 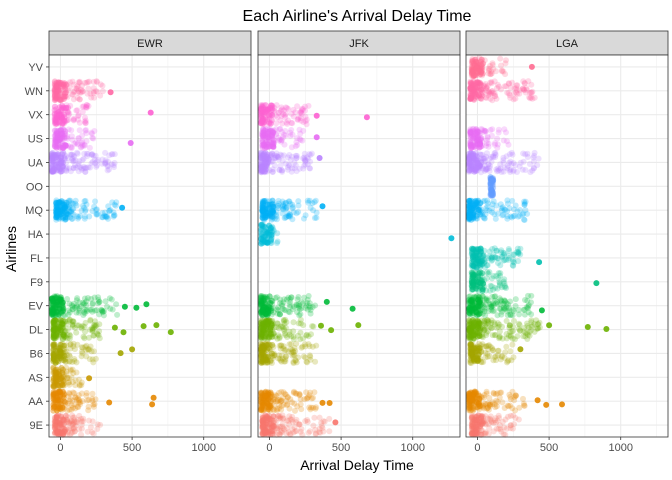 I want to click on facet-strip-label: EWR, so click(x=150, y=44).